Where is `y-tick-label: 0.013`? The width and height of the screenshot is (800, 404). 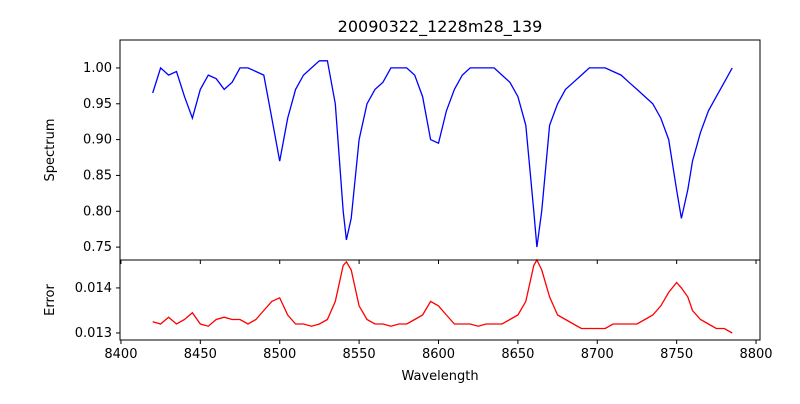
y-tick-label: 0.013 is located at coordinates (93, 333).